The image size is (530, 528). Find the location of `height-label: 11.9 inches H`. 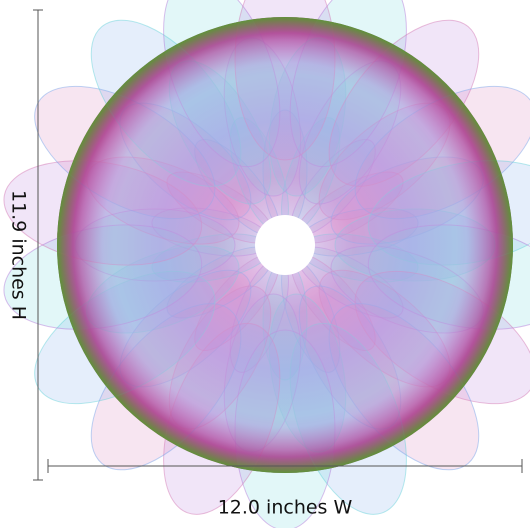

height-label: 11.9 inches H is located at coordinates (19, 255).